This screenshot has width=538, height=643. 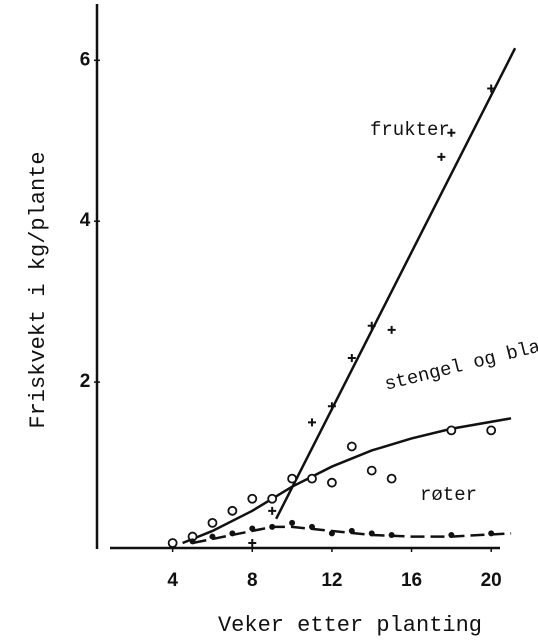 I want to click on y-tick-label: 6, so click(x=85, y=59).